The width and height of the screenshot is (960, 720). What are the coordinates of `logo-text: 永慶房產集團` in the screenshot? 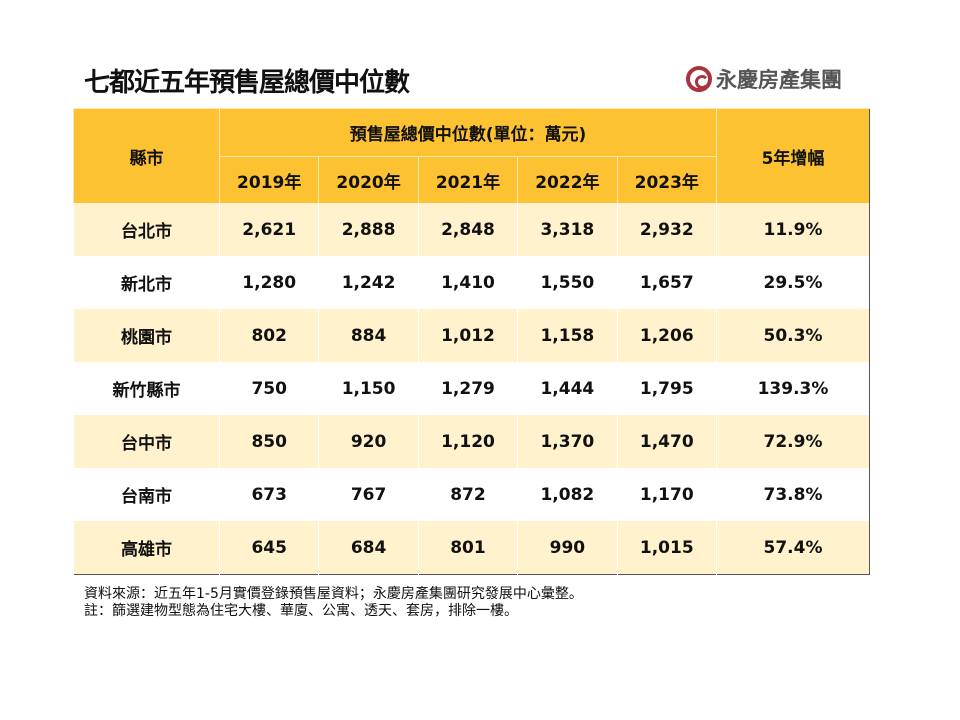 It's located at (779, 80).